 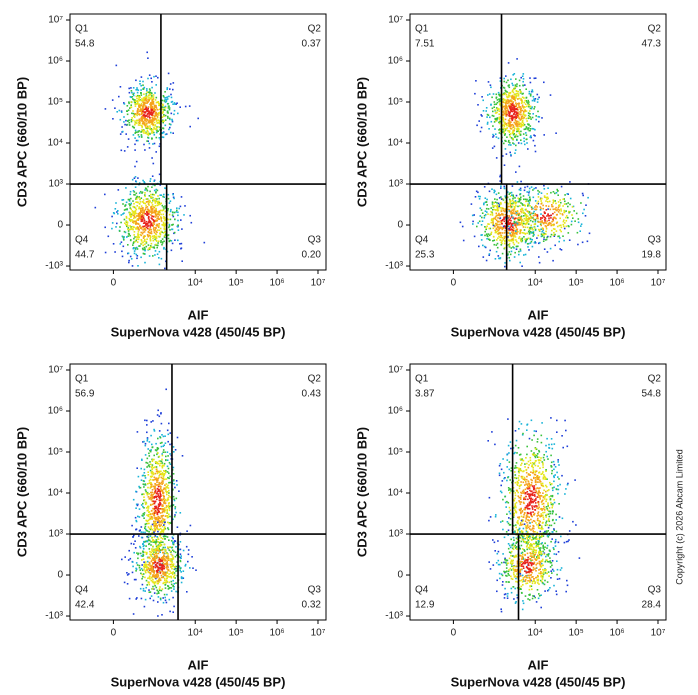 I want to click on y-tick-label: 10⁷, so click(x=395, y=20).